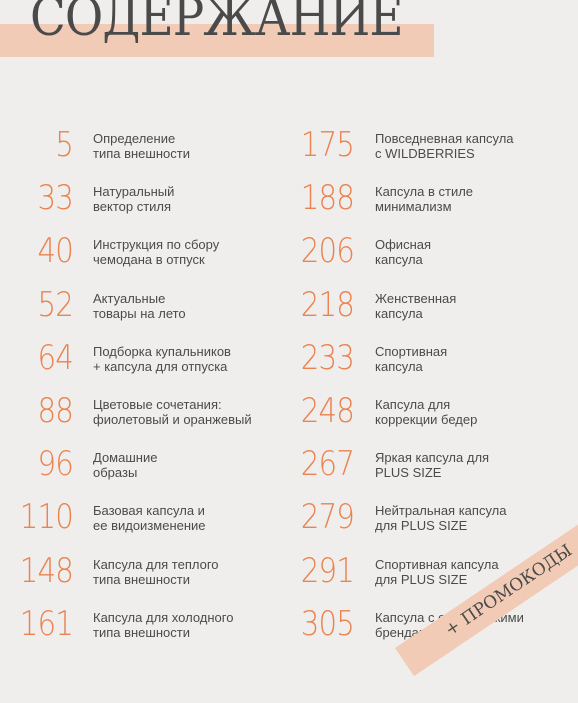 The height and width of the screenshot is (703, 578). I want to click on entry-title-line: Капсула для теплого, so click(156, 564).